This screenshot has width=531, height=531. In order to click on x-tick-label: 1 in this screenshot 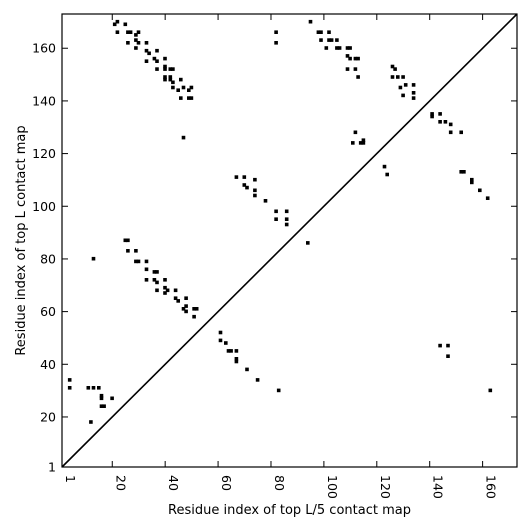, I will do `click(70, 479)`.